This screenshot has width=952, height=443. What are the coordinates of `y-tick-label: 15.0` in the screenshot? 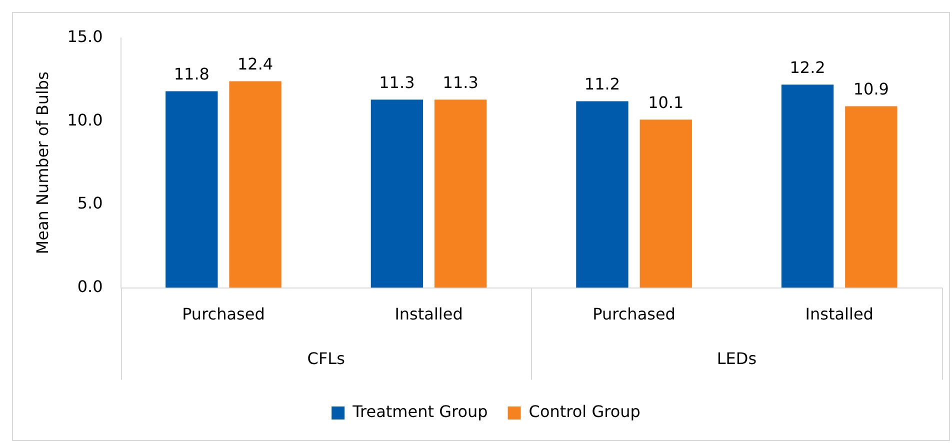 It's located at (85, 36).